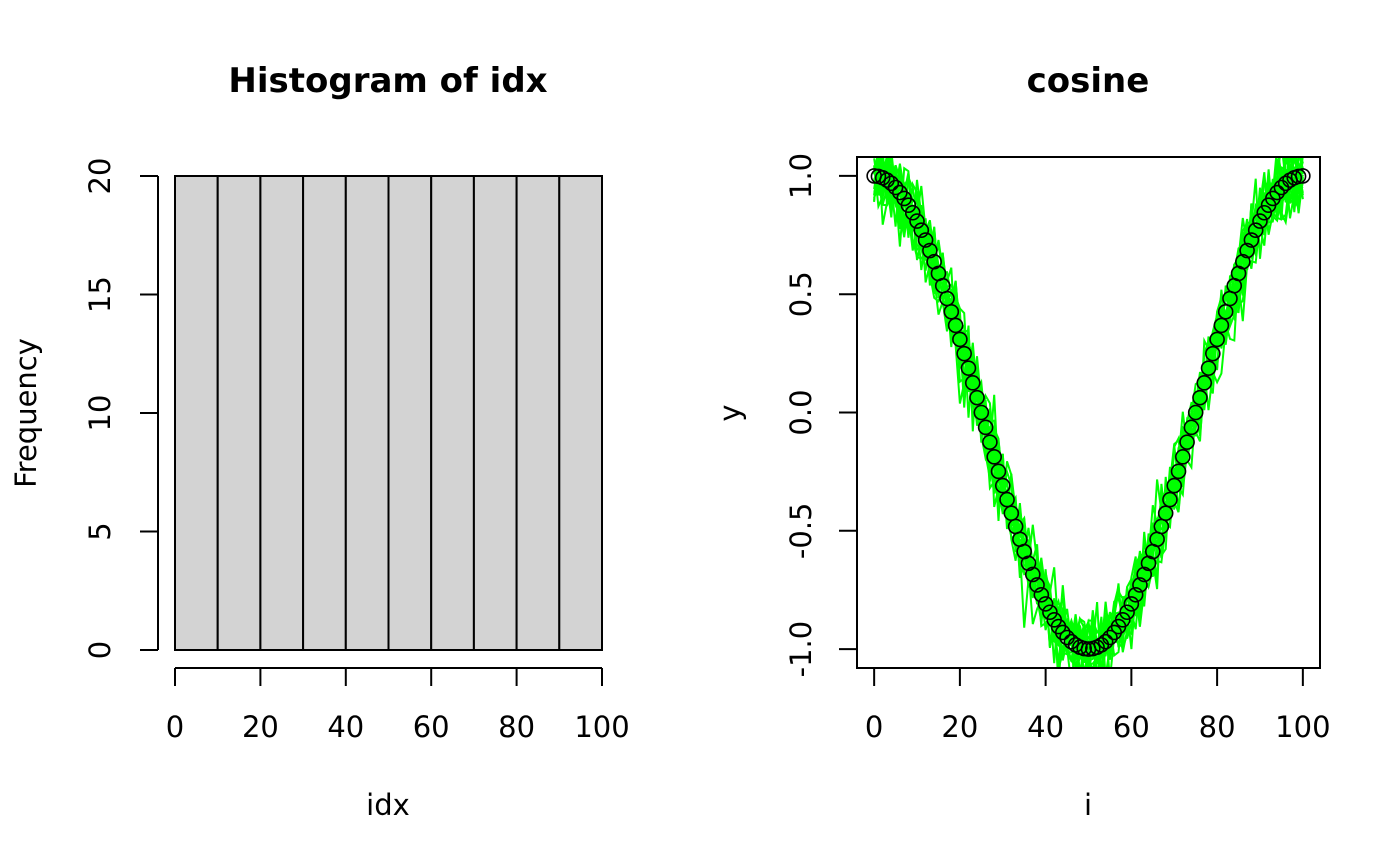  Describe the element at coordinates (801, 412) in the screenshot. I see `cosine-y-tick-label: 0.0` at that location.